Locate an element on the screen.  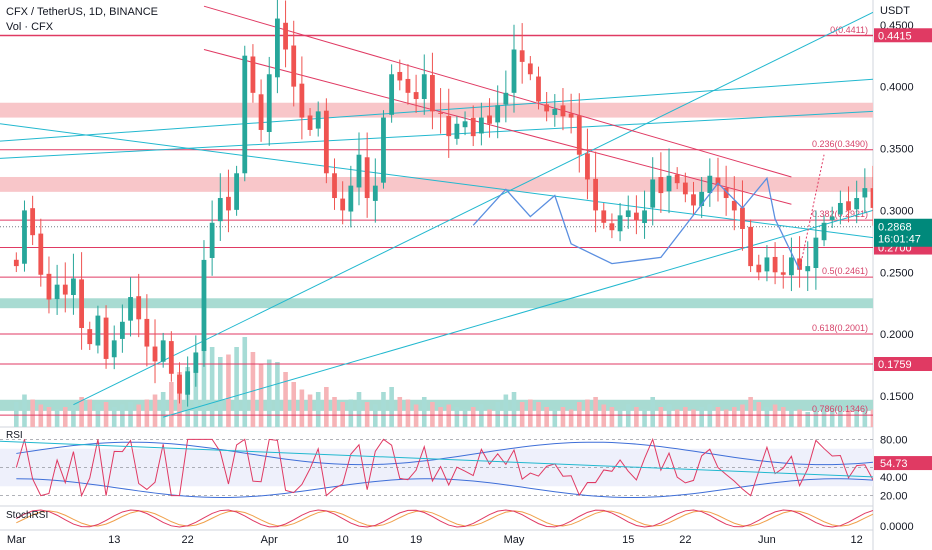
projection-path is located at coordinates (636, 223).